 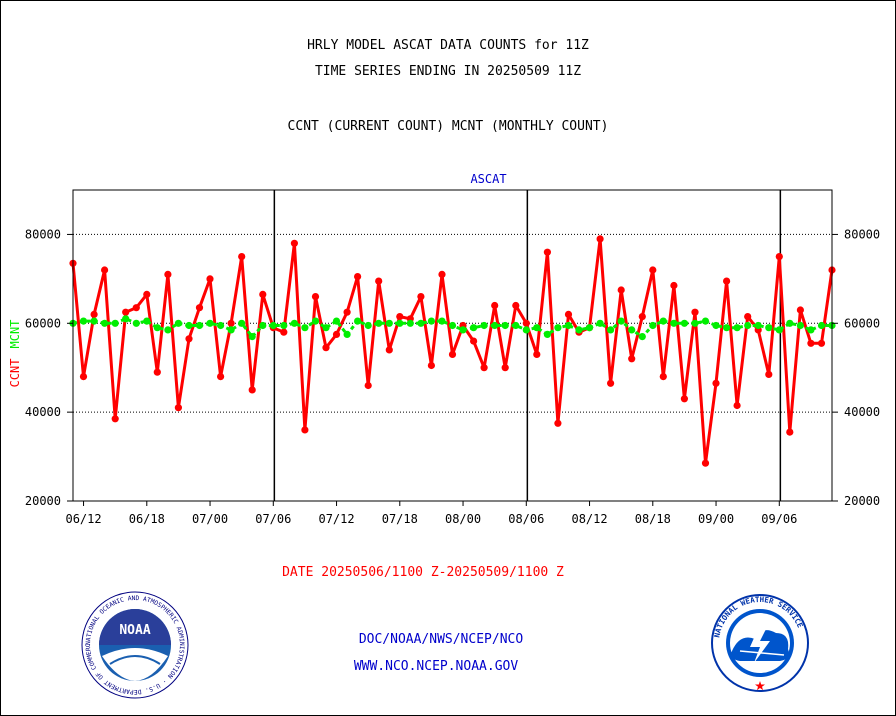 I want to click on nws-logo: NATIONAL WEATHER SERVICE, so click(x=760, y=643).